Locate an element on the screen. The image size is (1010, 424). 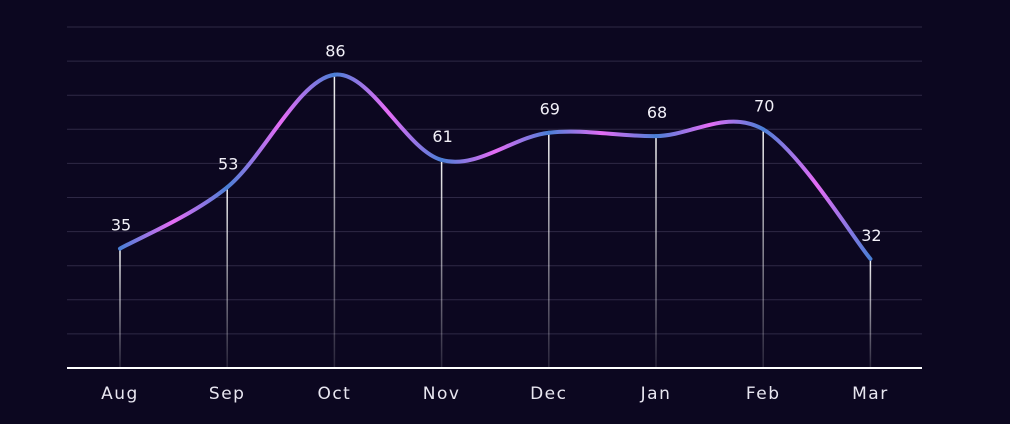
x-tick-label: Mar is located at coordinates (870, 394).